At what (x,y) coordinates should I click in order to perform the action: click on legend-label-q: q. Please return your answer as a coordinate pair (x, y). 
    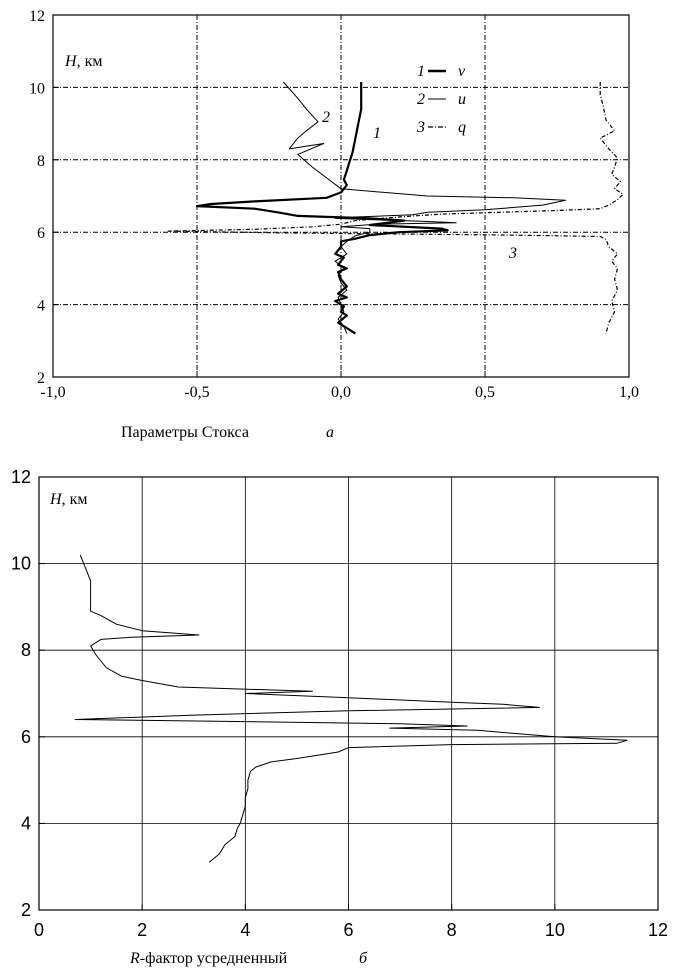
    Looking at the image, I should click on (462, 127).